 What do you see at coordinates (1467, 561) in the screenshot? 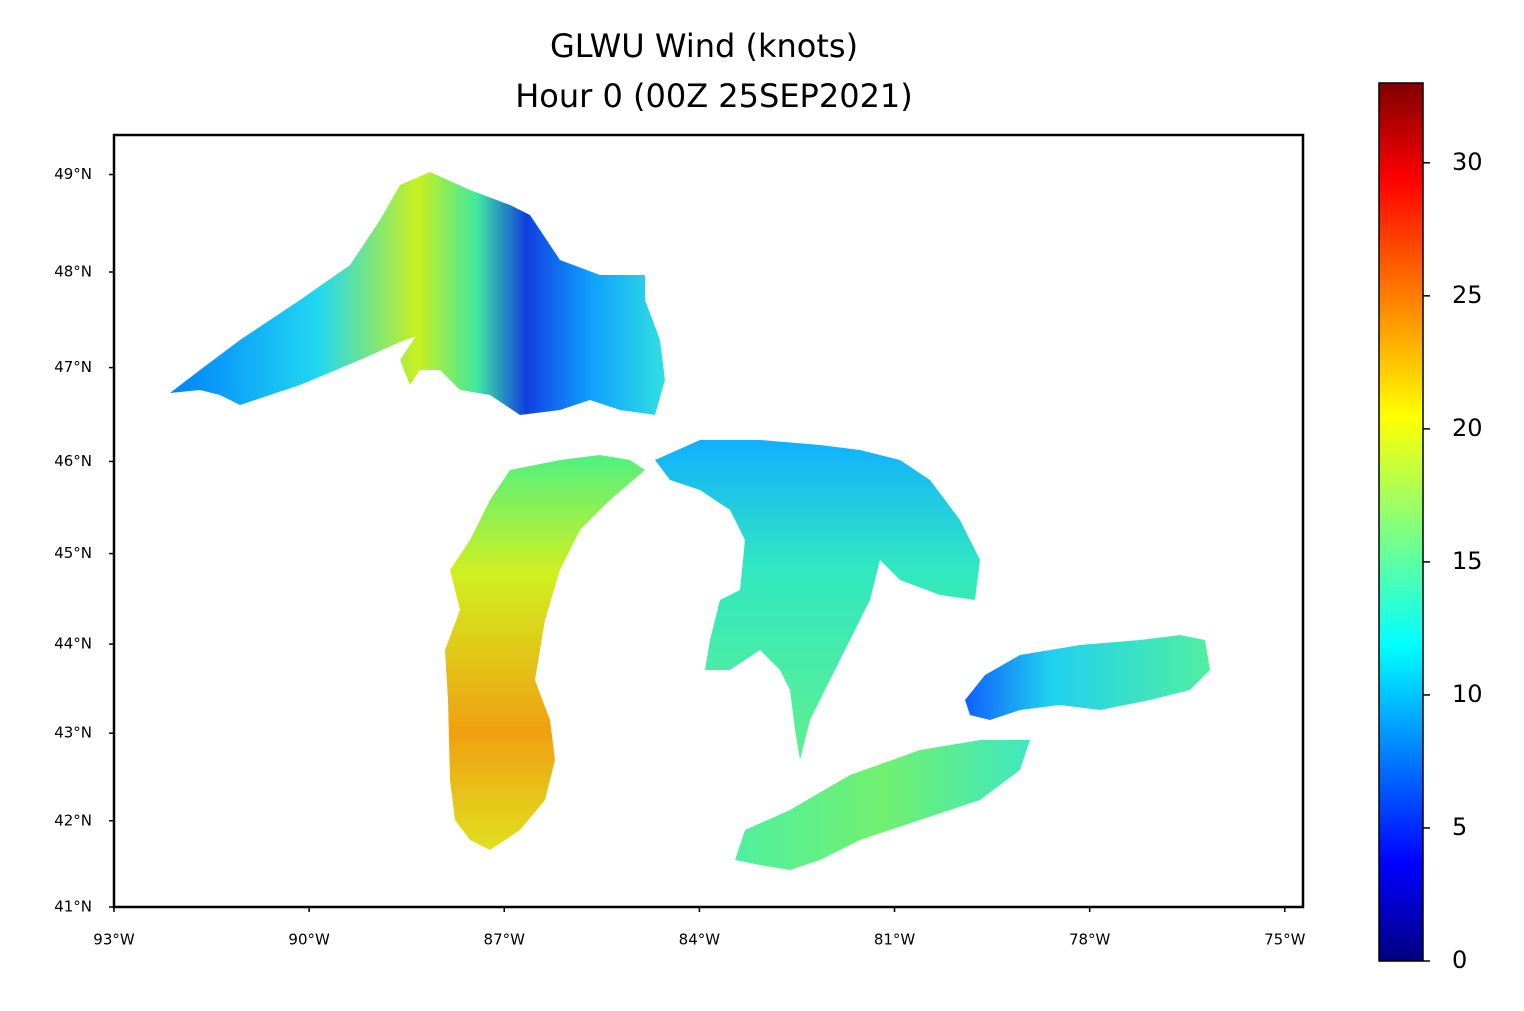
I see `colorbar-tick-label: 15` at bounding box center [1467, 561].